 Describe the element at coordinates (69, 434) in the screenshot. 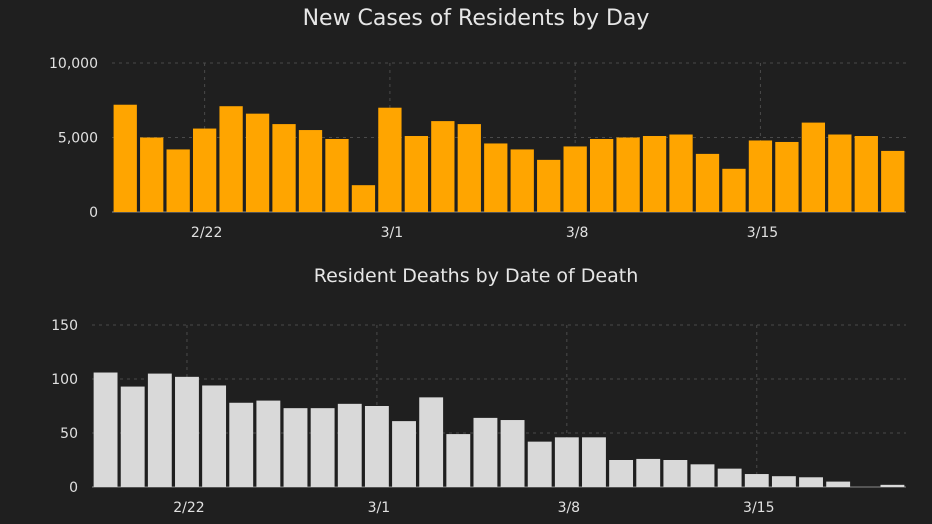

I see `deaths-y-tick-label: 50` at that location.